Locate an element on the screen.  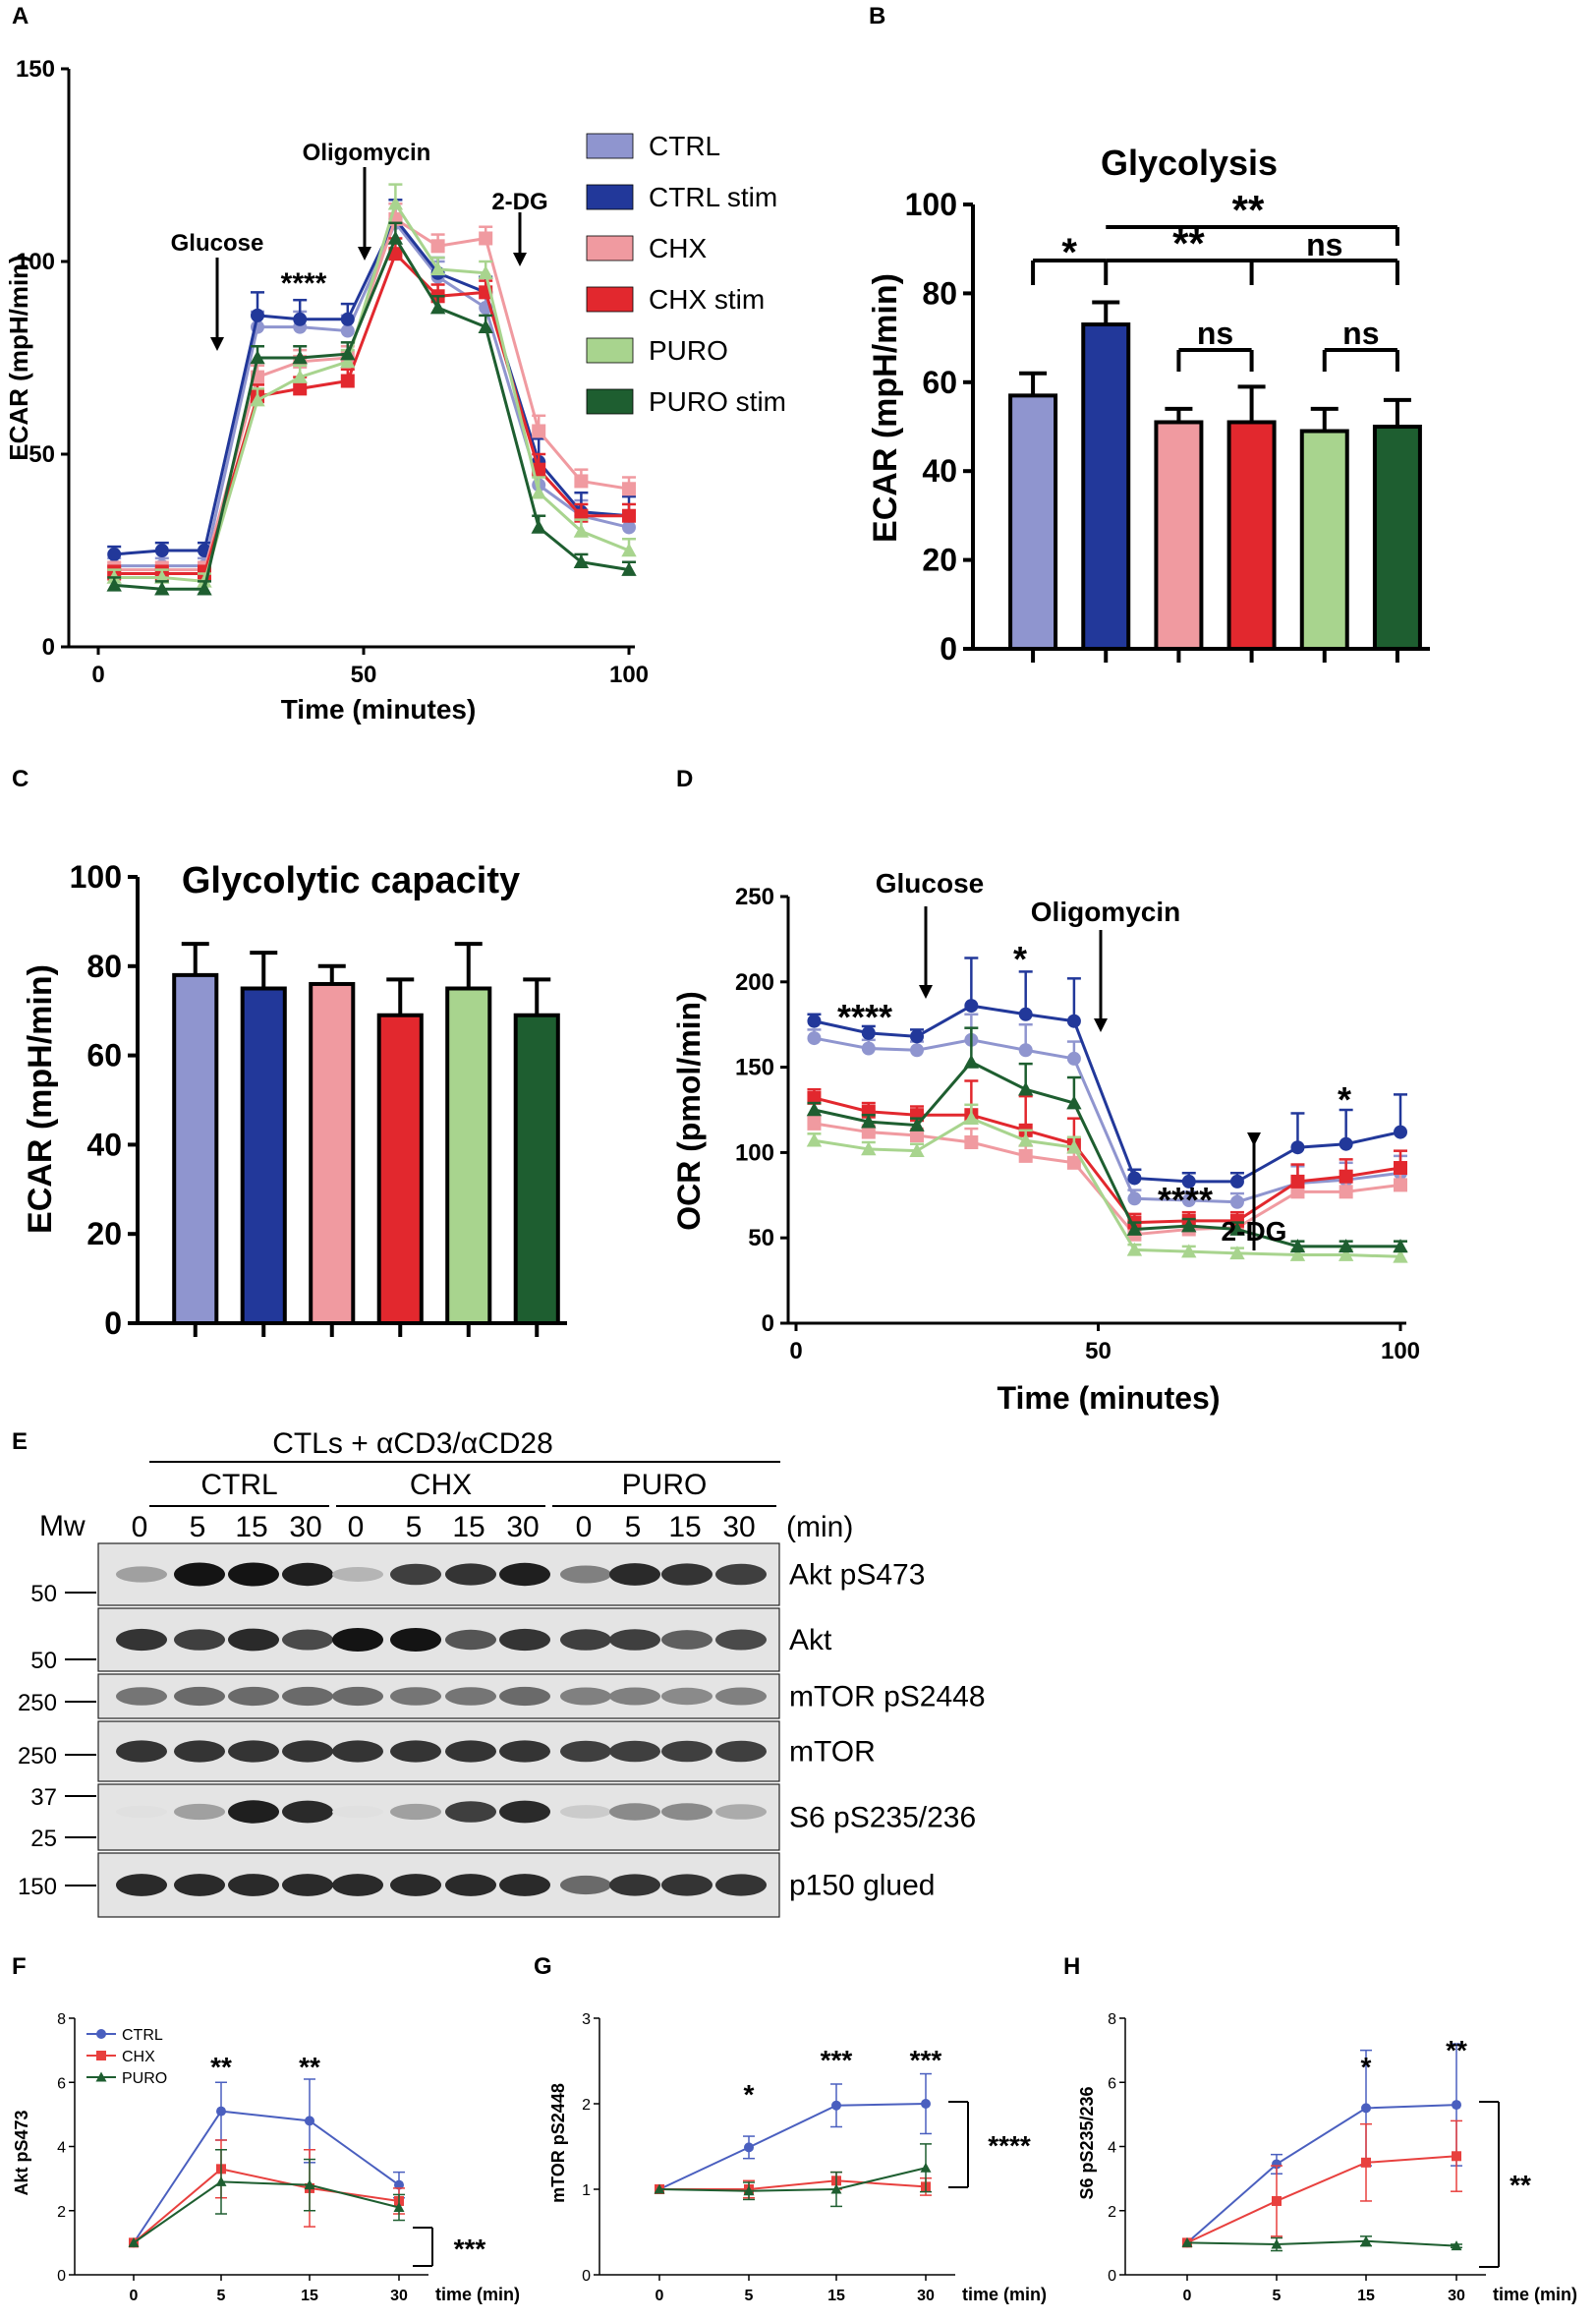
x-tick-label: 5 is located at coordinates (749, 2296).